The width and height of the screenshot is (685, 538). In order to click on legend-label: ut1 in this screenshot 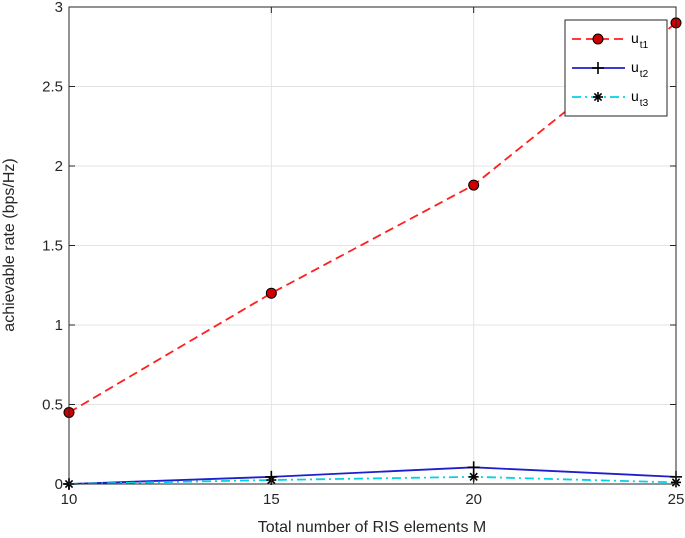, I will do `click(640, 40)`.